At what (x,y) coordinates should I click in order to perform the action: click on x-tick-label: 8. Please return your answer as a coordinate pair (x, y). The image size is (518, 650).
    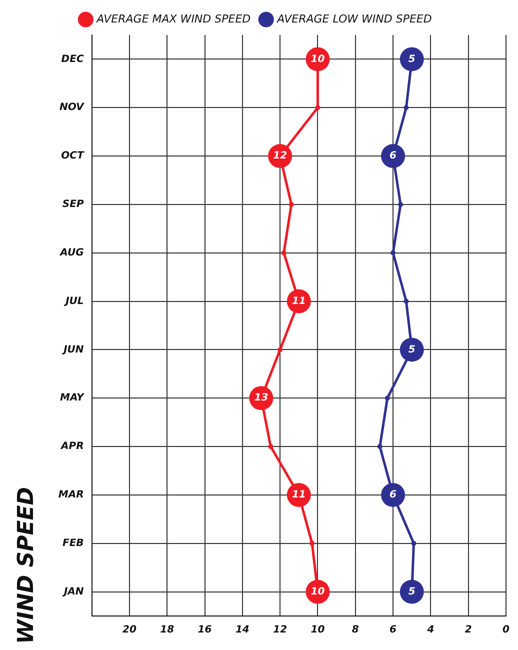
    Looking at the image, I should click on (355, 630).